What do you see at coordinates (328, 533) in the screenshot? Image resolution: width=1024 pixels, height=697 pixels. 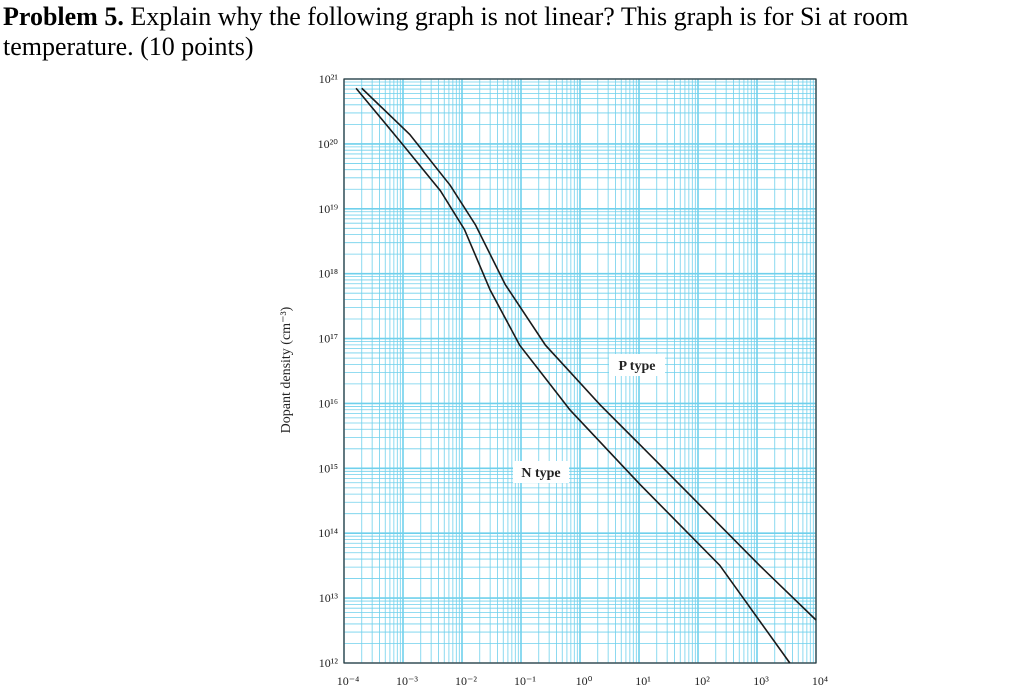 I see `y-tick-label: 10¹⁴` at bounding box center [328, 533].